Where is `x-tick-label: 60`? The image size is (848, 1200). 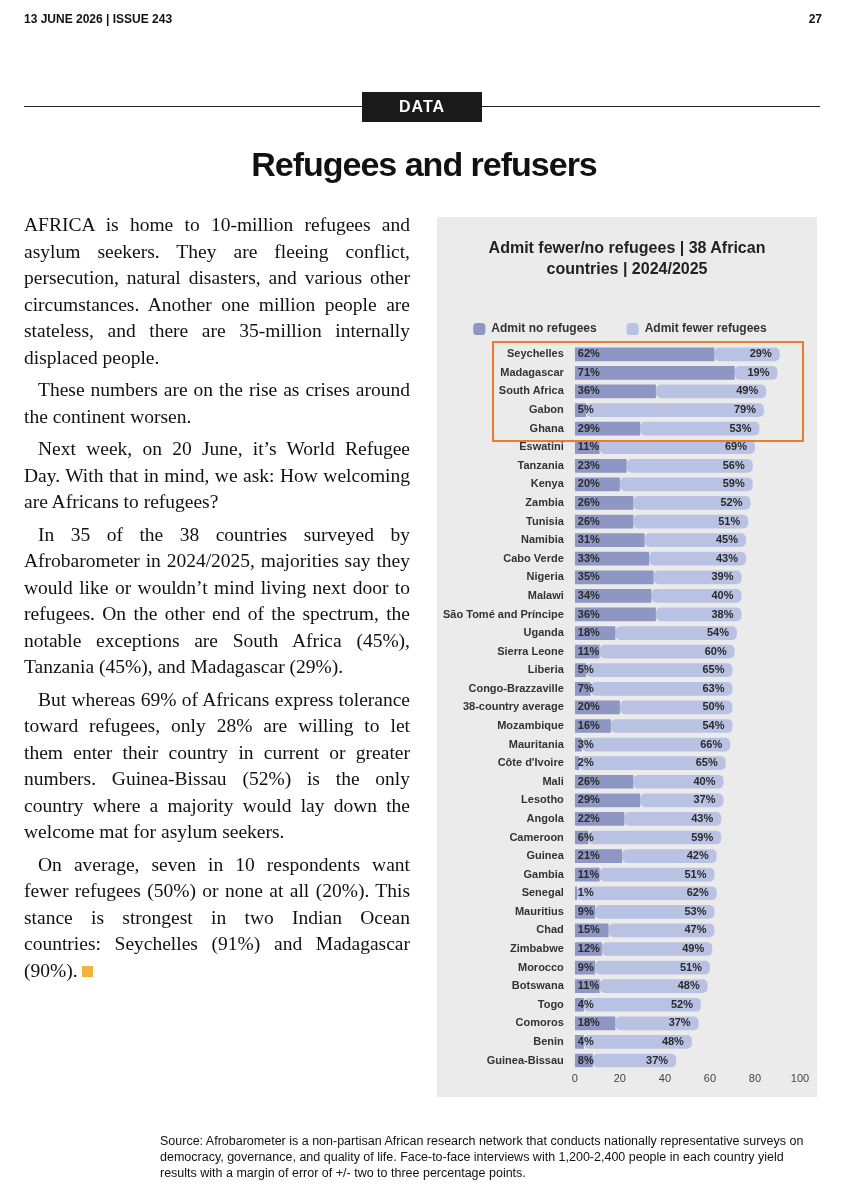
x-tick-label: 60 is located at coordinates (710, 1078).